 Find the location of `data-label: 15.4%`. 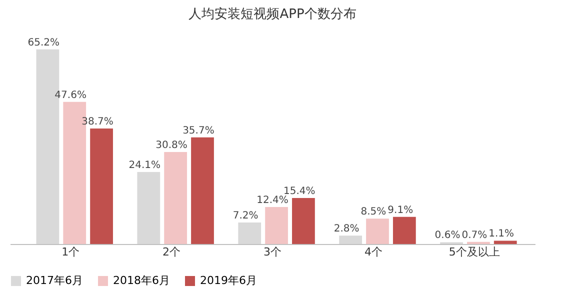

data-label: 15.4% is located at coordinates (300, 192).